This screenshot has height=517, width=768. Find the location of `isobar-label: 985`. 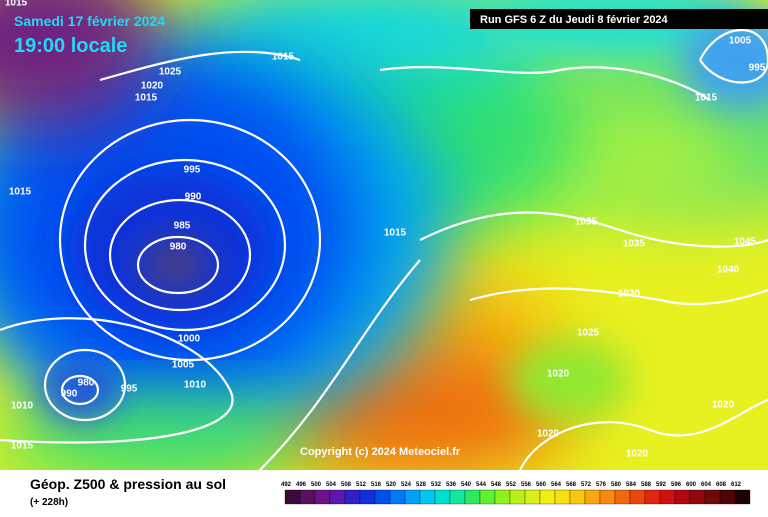

isobar-label: 985 is located at coordinates (182, 226).